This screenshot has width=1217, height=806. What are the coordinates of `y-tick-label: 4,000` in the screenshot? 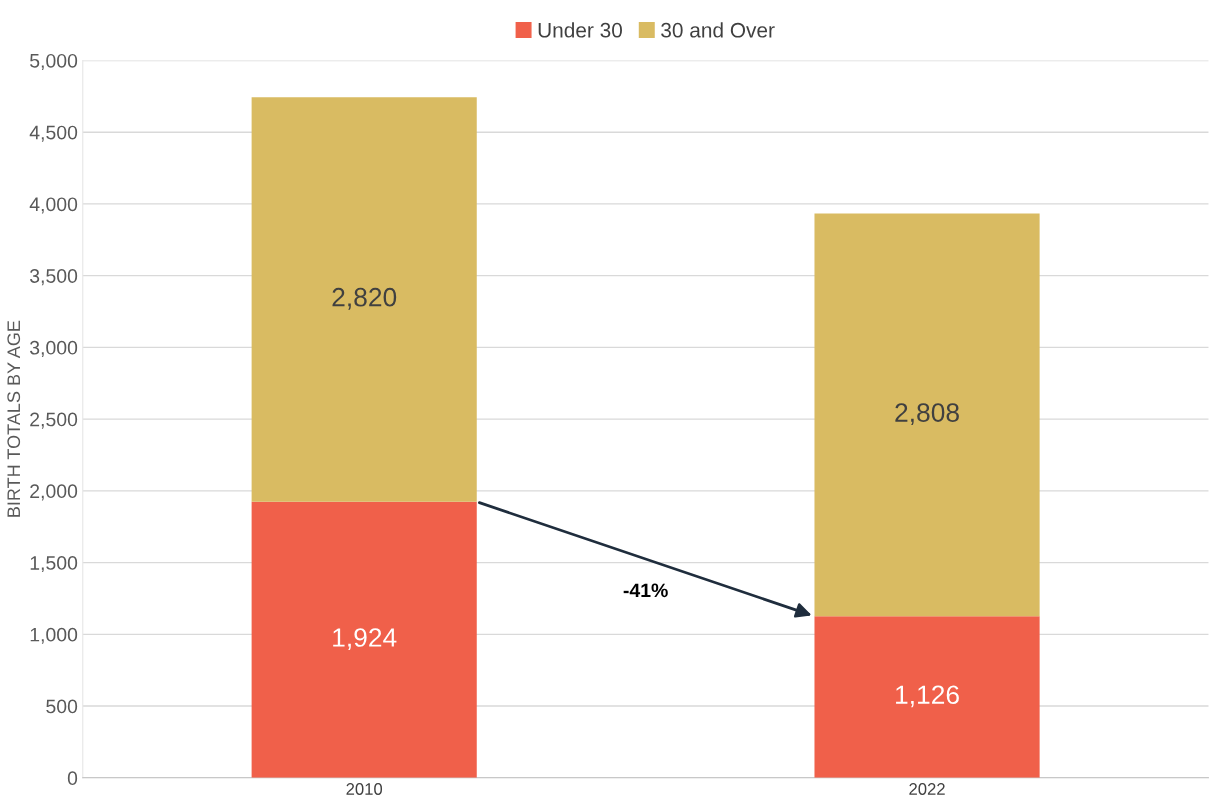 It's located at (53, 205).